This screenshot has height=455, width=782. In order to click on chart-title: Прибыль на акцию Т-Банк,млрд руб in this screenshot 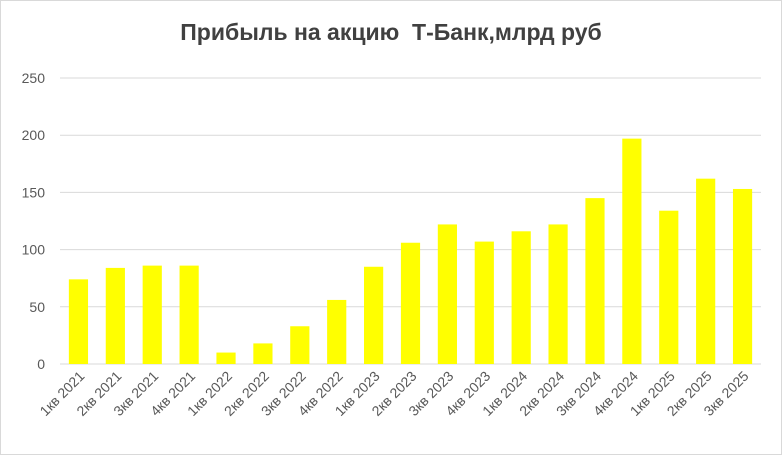, I will do `click(391, 32)`.